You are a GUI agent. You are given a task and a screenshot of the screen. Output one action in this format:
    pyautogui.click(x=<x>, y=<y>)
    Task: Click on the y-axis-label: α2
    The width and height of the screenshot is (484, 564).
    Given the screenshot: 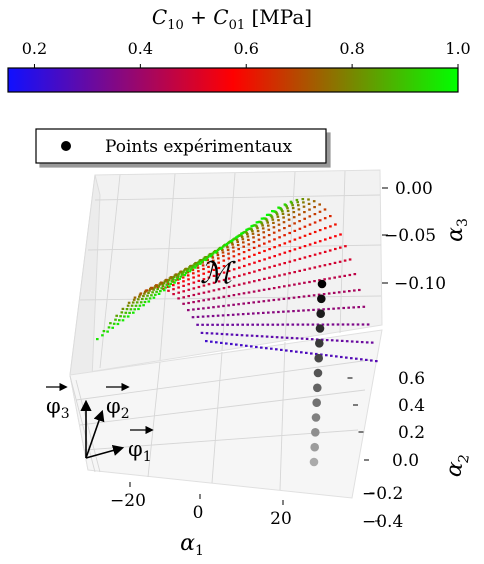 What is the action you would take?
    pyautogui.click(x=457, y=465)
    